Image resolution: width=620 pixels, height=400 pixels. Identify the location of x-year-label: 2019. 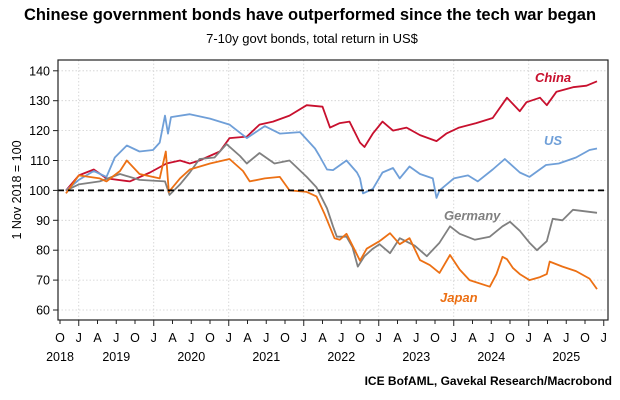
(116, 357).